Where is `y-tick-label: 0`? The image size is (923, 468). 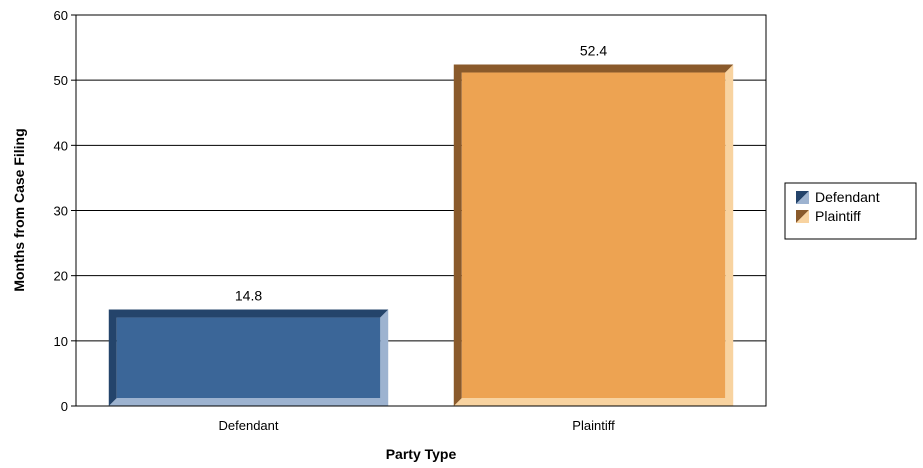 y-tick-label: 0 is located at coordinates (64, 406).